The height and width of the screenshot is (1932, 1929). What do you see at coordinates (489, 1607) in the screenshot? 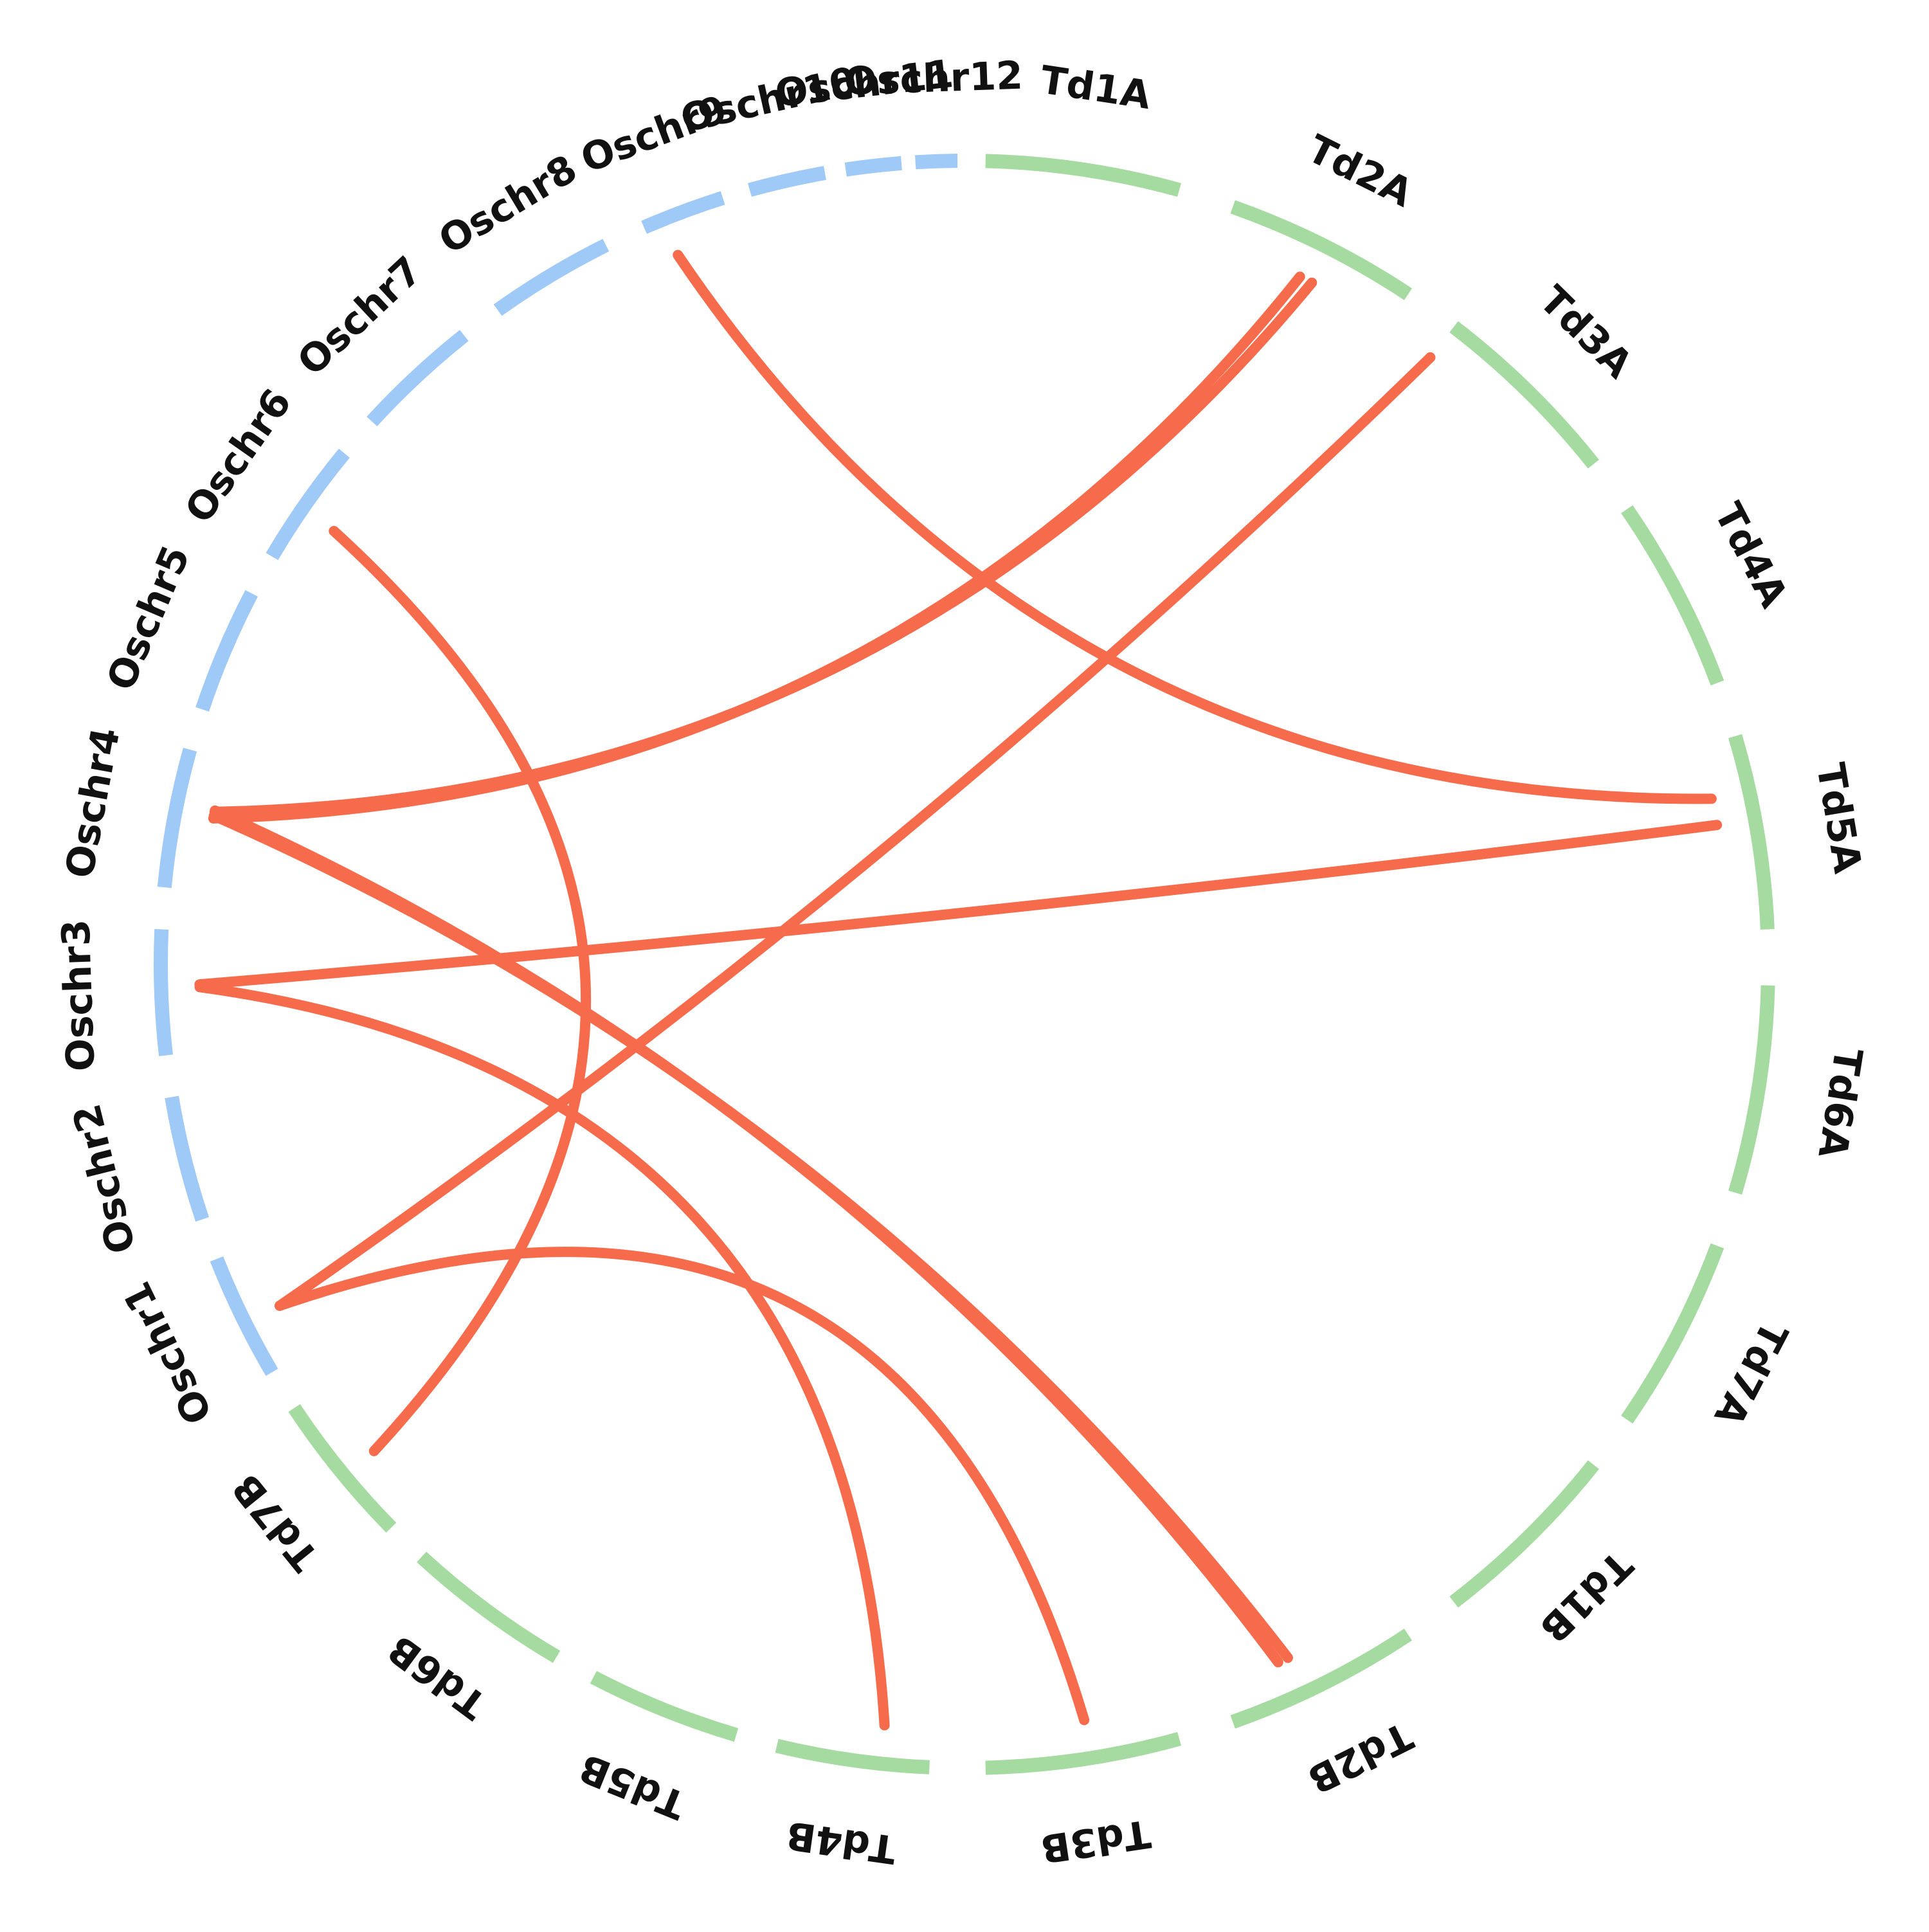
I see `chromosome-segment-td6b` at bounding box center [489, 1607].